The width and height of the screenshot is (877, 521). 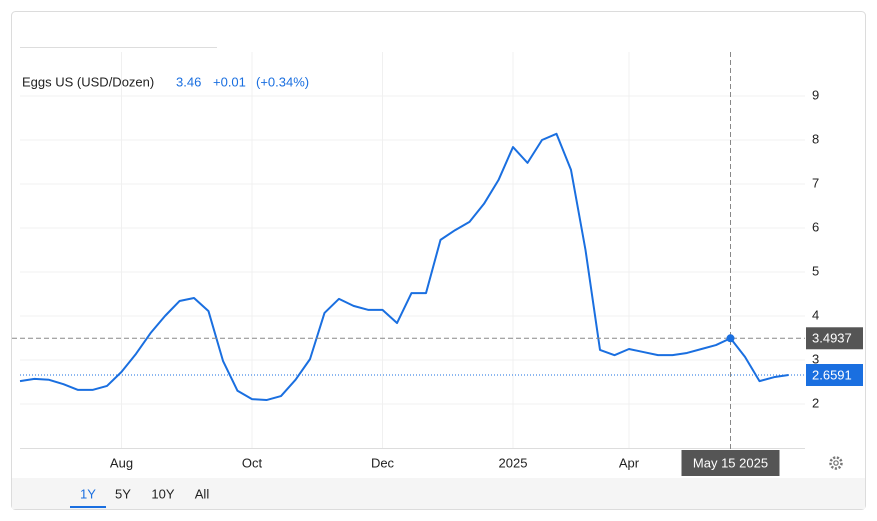 I want to click on last-value-box, so click(x=834, y=374).